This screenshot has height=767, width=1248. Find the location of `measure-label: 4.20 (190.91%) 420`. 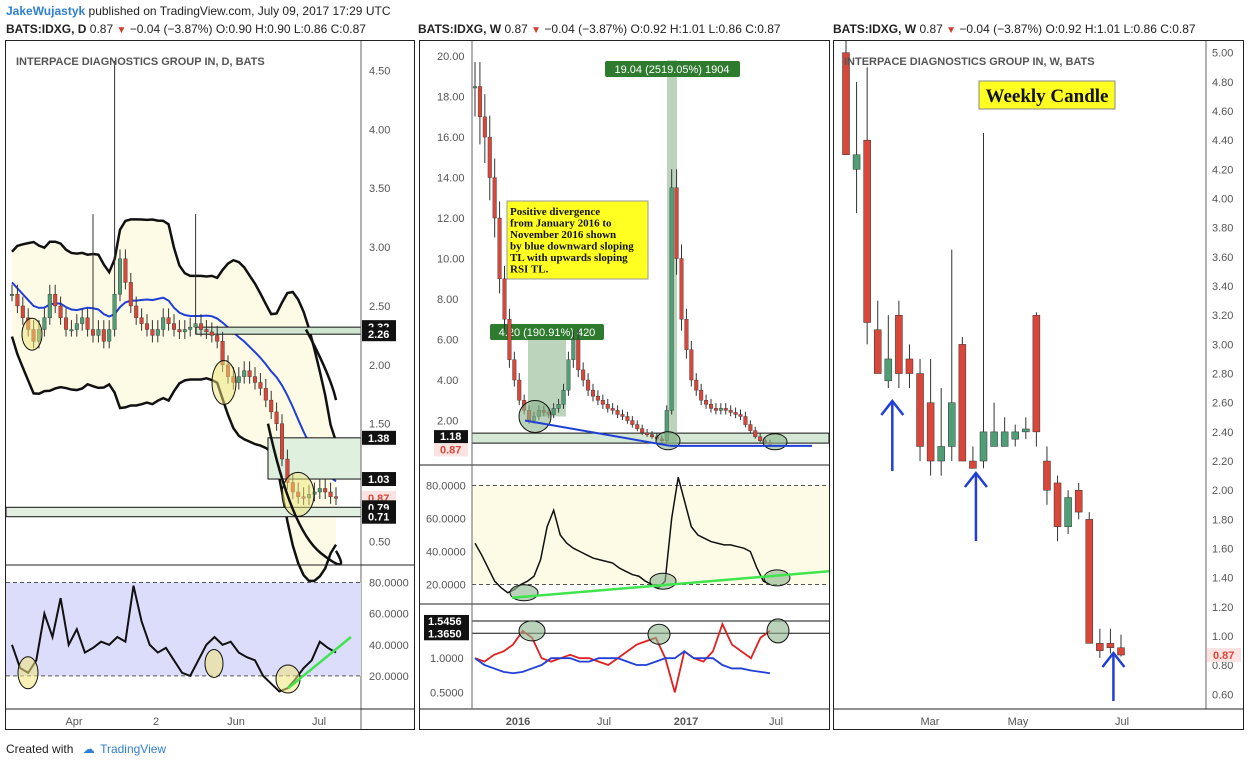

measure-label: 4.20 (190.91%) 420 is located at coordinates (547, 333).